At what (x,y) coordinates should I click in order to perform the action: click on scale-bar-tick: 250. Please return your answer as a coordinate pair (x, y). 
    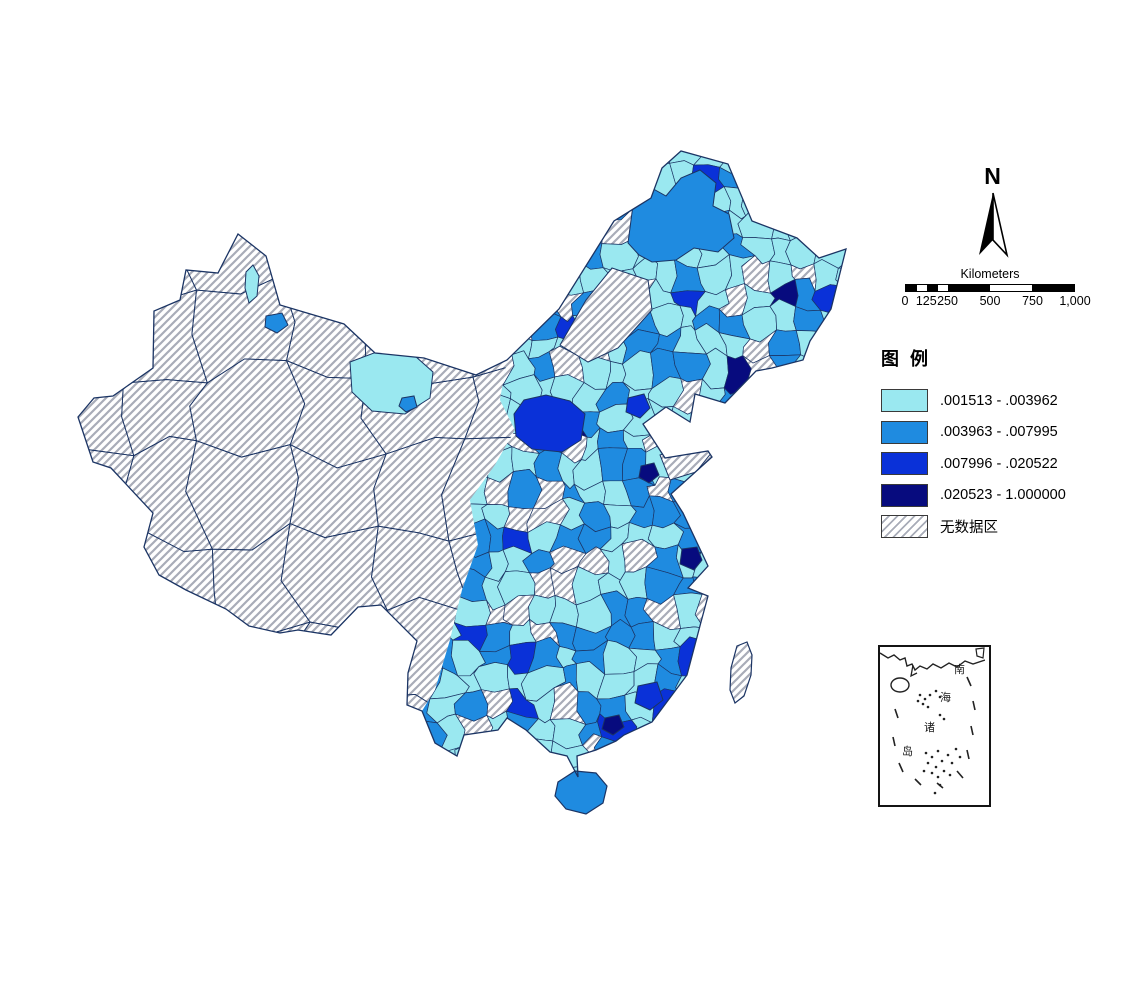
    Looking at the image, I should click on (947, 301).